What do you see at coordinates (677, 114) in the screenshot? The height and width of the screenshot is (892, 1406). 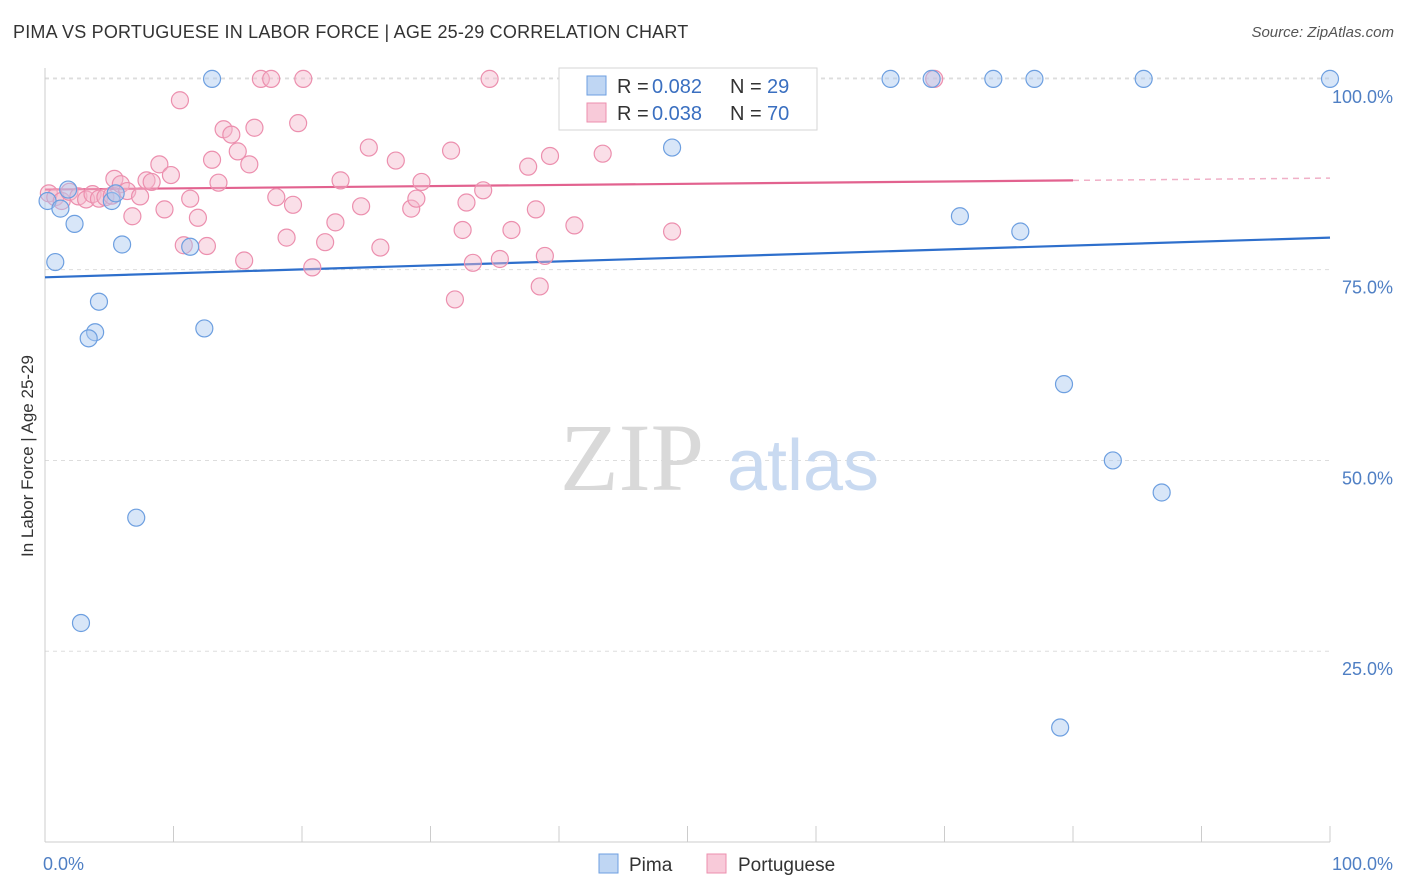 I see `legend-r-value-portuguese: 0.038` at bounding box center [677, 114].